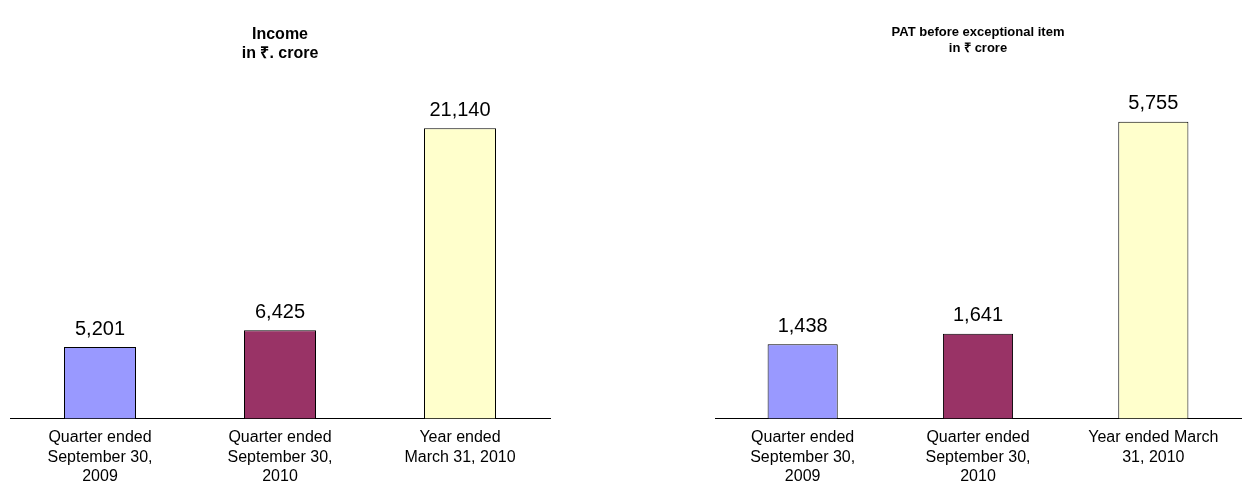 This screenshot has height=501, width=1249. I want to click on data-label: 5,201, so click(100, 327).